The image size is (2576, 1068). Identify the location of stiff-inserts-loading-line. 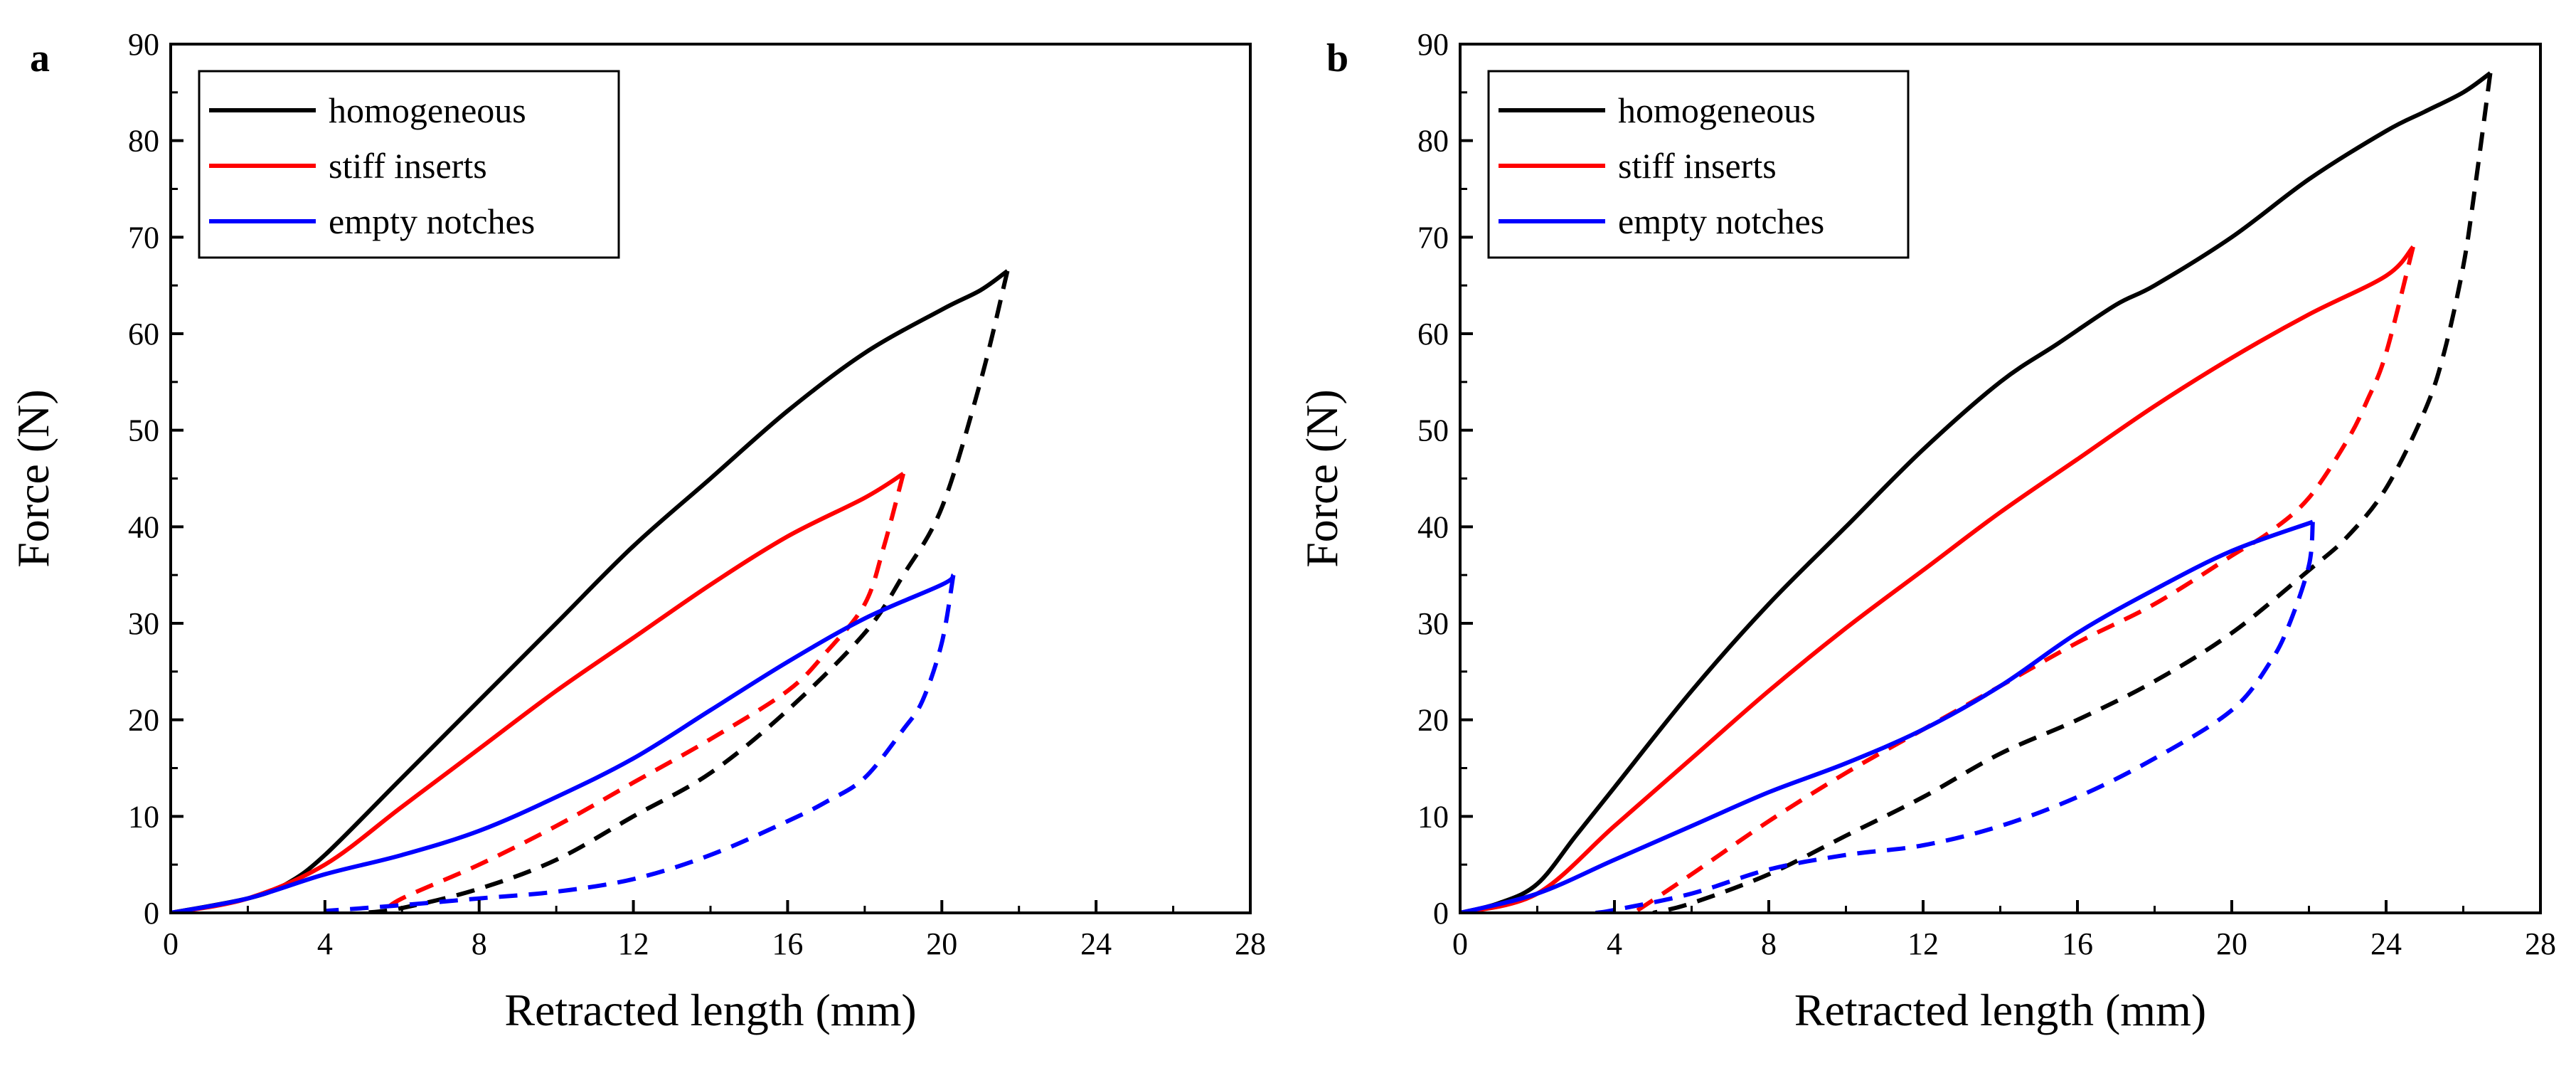
(538, 693).